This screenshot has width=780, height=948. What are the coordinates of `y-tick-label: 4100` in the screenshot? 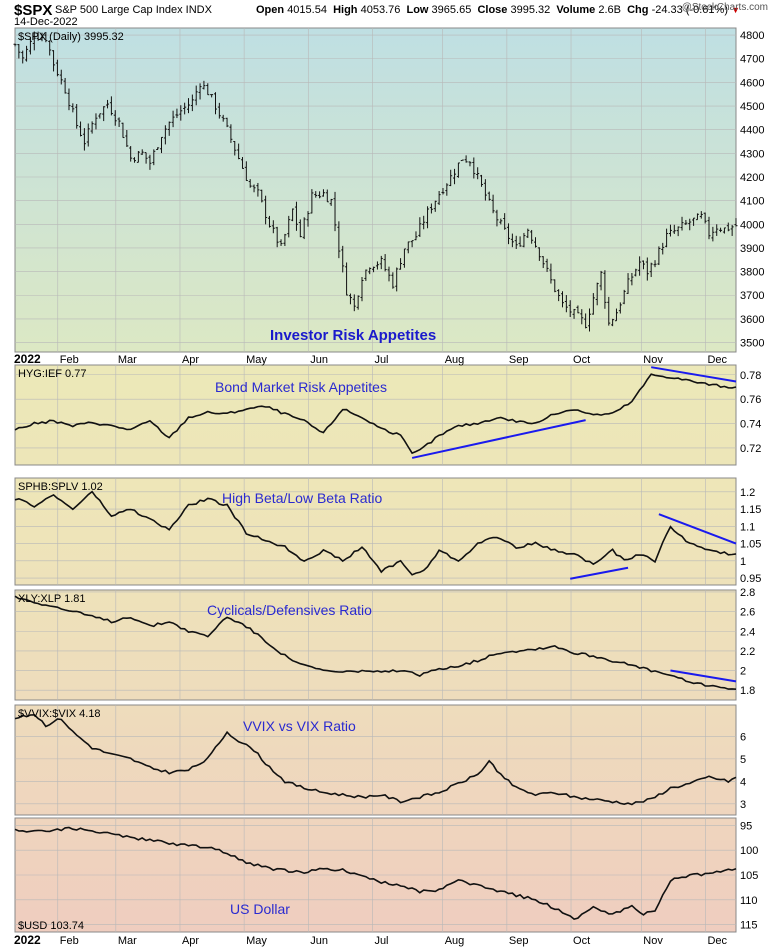 It's located at (752, 202).